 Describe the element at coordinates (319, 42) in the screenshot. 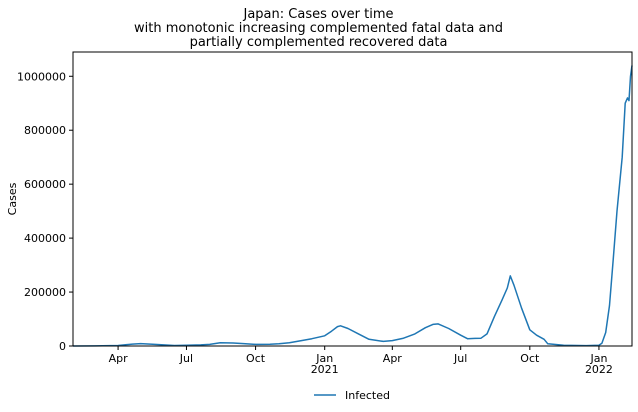

I see `chart-title-line-3: partially complemented recovered data` at that location.